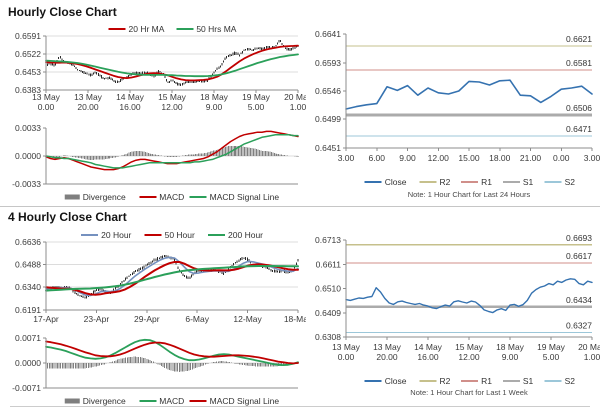  What do you see at coordinates (256, 107) in the screenshot?
I see `svg-text: 5.00` at bounding box center [256, 107].